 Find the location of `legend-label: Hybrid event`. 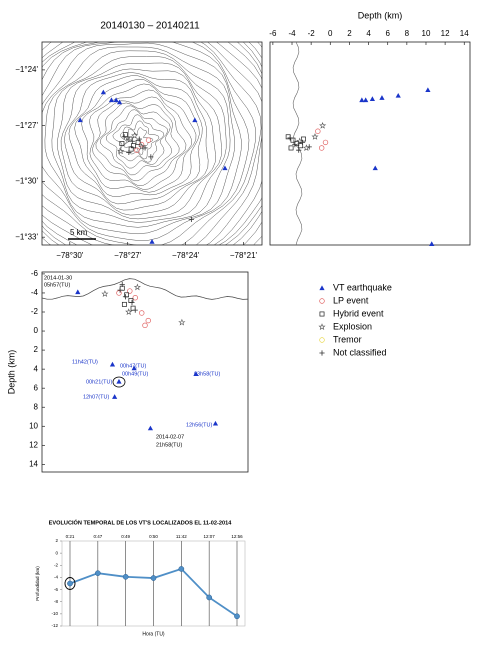

legend-label: Hybrid event is located at coordinates (358, 313).